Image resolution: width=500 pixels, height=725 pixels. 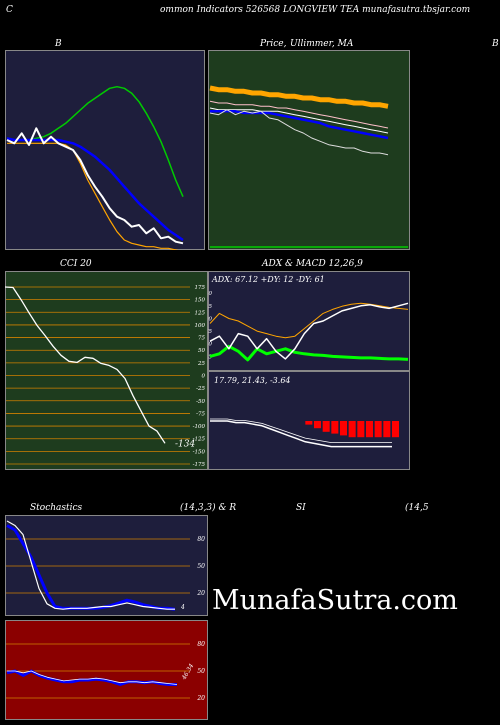 What do you see at coordinates (90, 565) in the screenshot?
I see `stoch-d-line` at bounding box center [90, 565].